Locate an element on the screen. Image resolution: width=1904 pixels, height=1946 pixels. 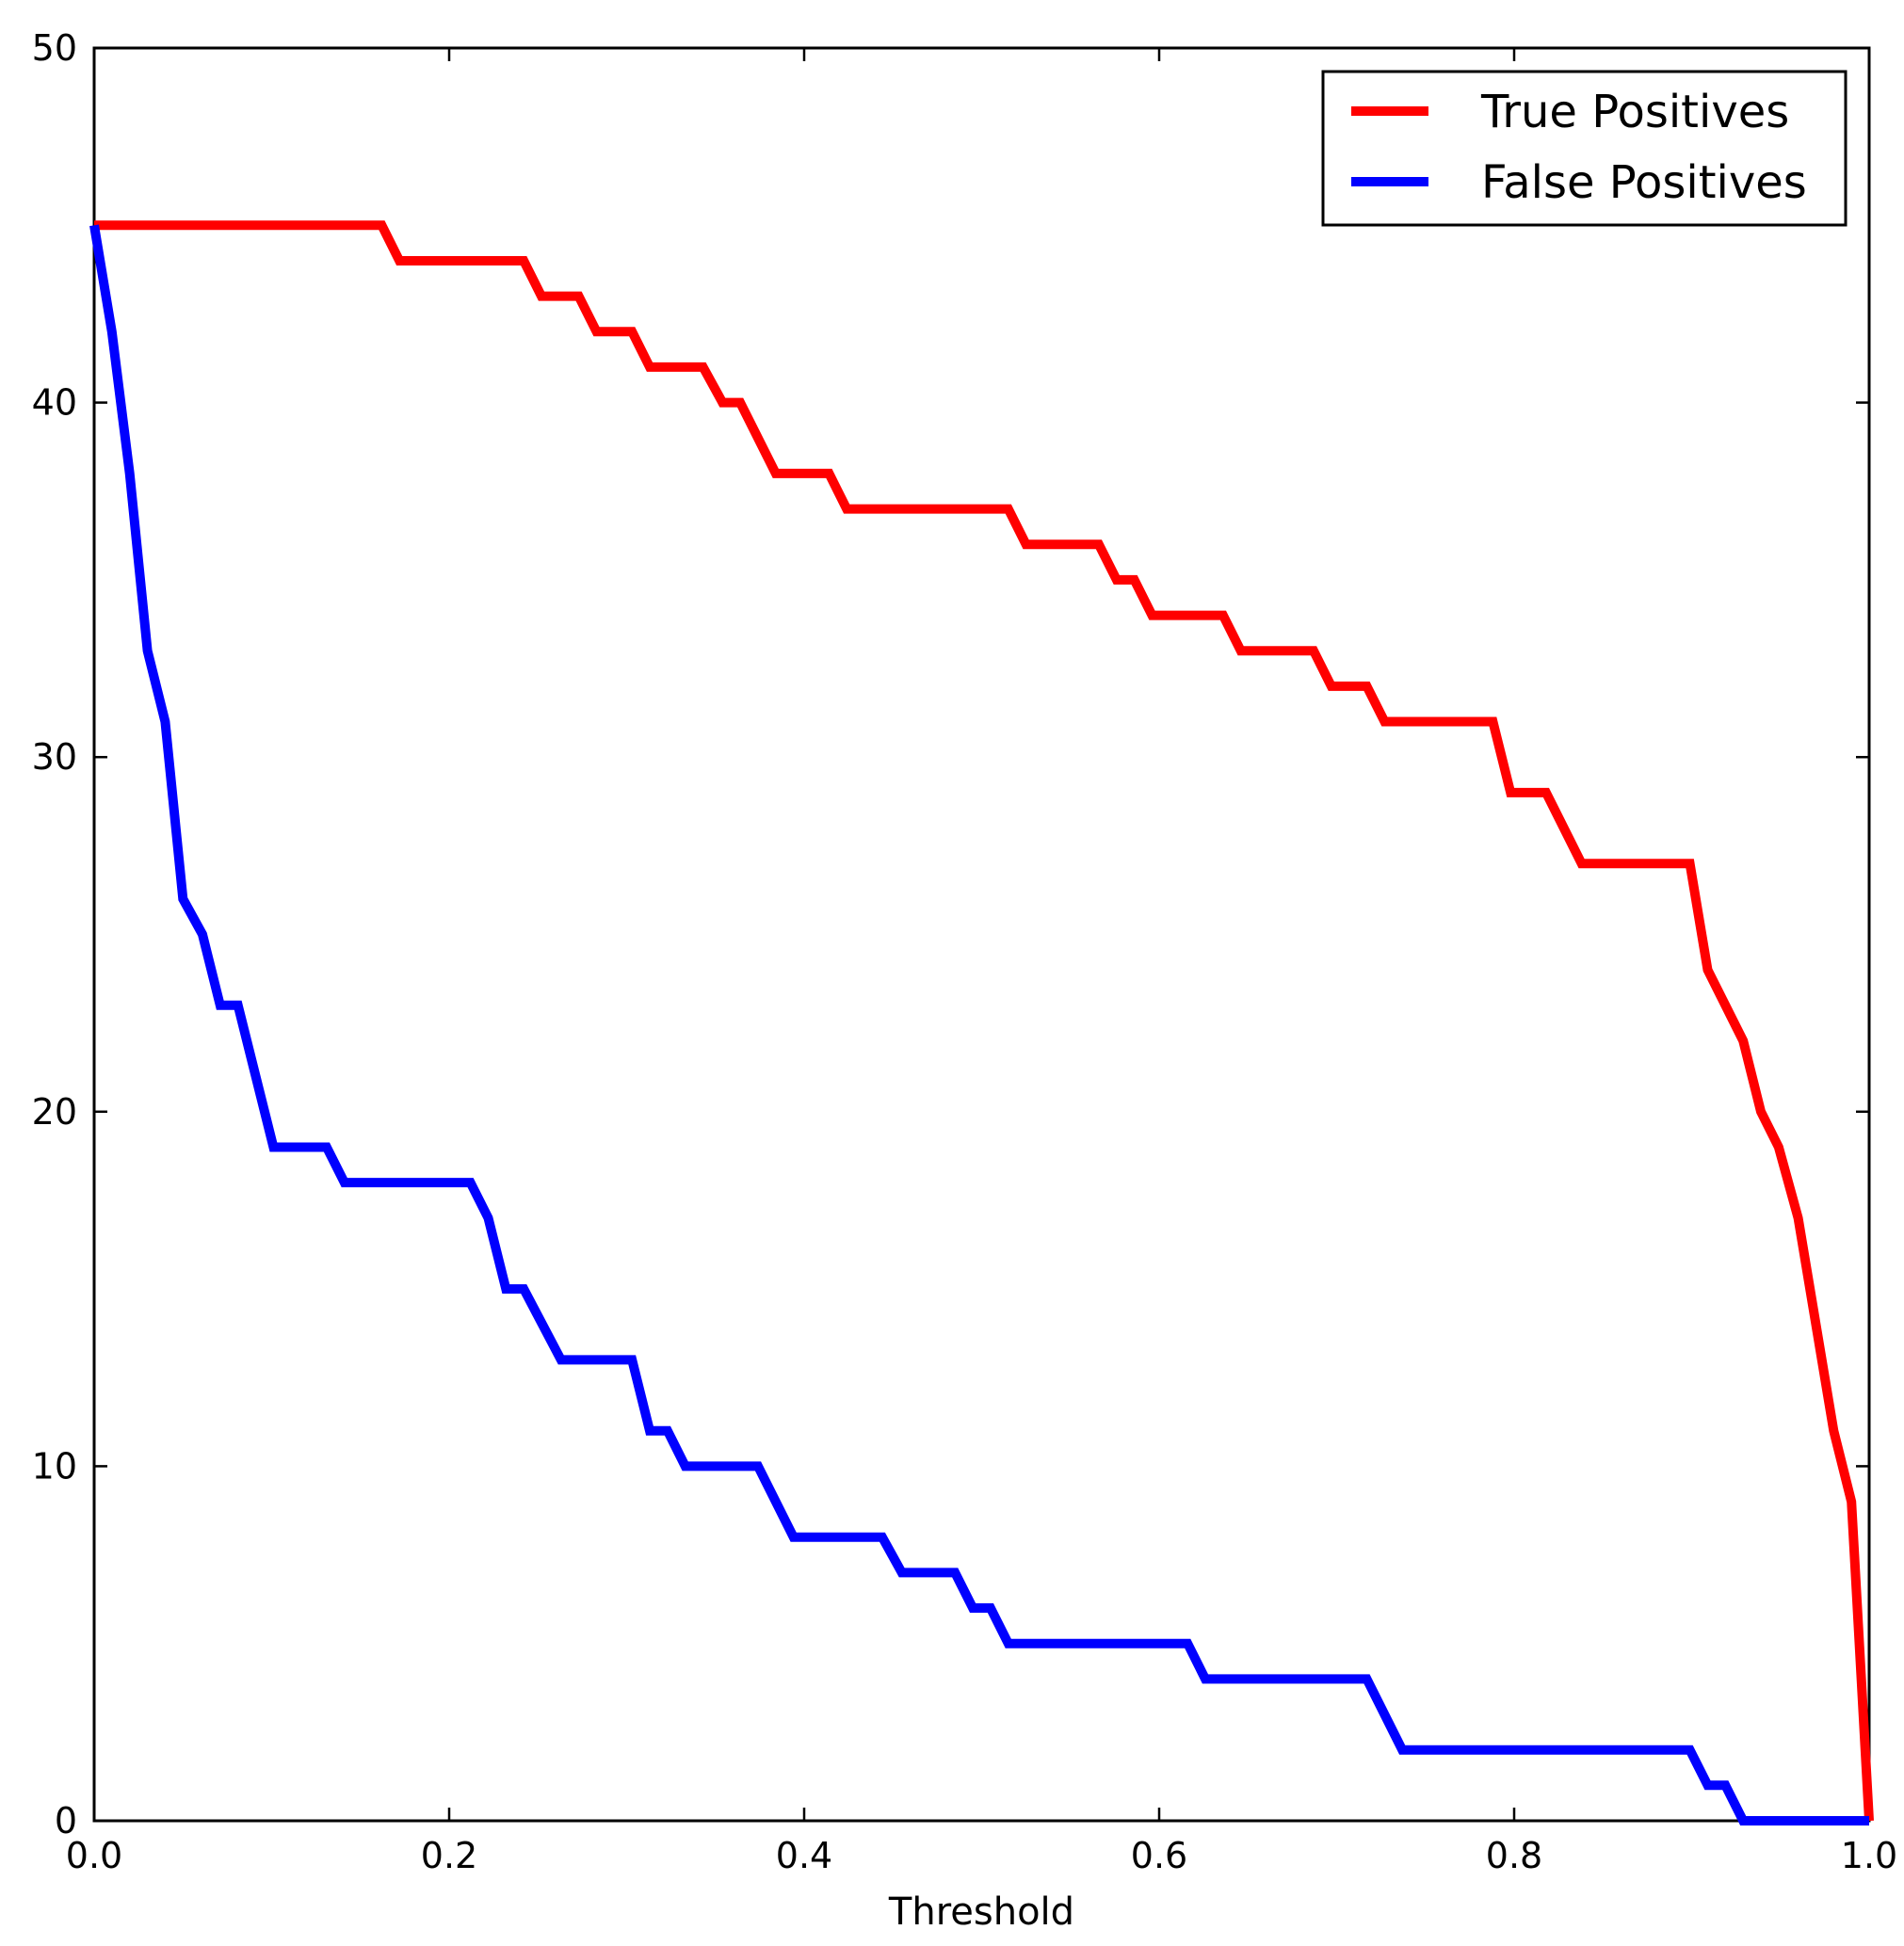
legend-label-false-positives: False Positives is located at coordinates (1644, 182).